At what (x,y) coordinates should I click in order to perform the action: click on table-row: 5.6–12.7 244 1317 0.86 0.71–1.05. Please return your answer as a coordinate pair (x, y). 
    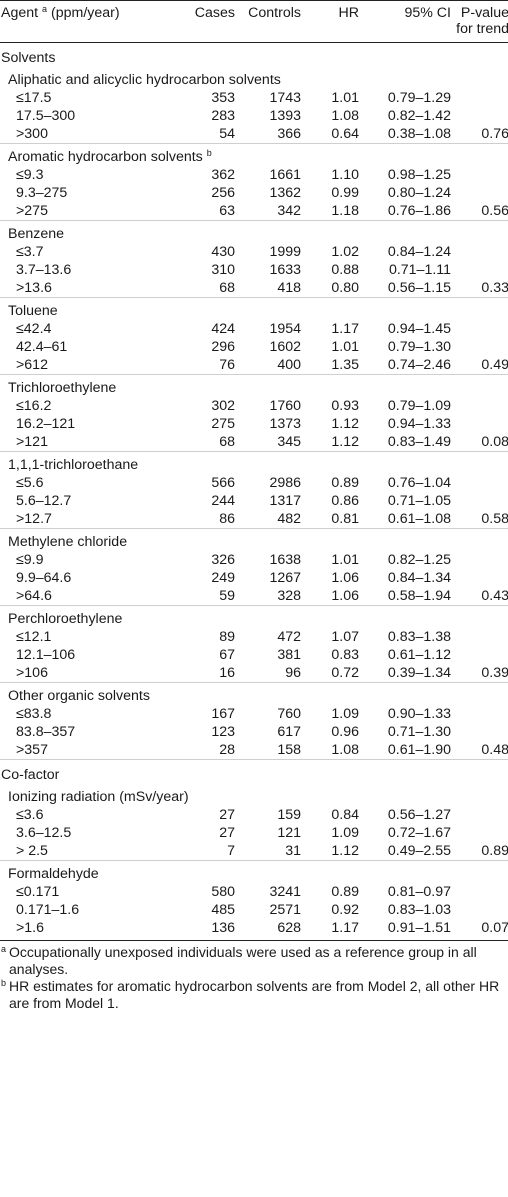
    Looking at the image, I should click on (254, 501).